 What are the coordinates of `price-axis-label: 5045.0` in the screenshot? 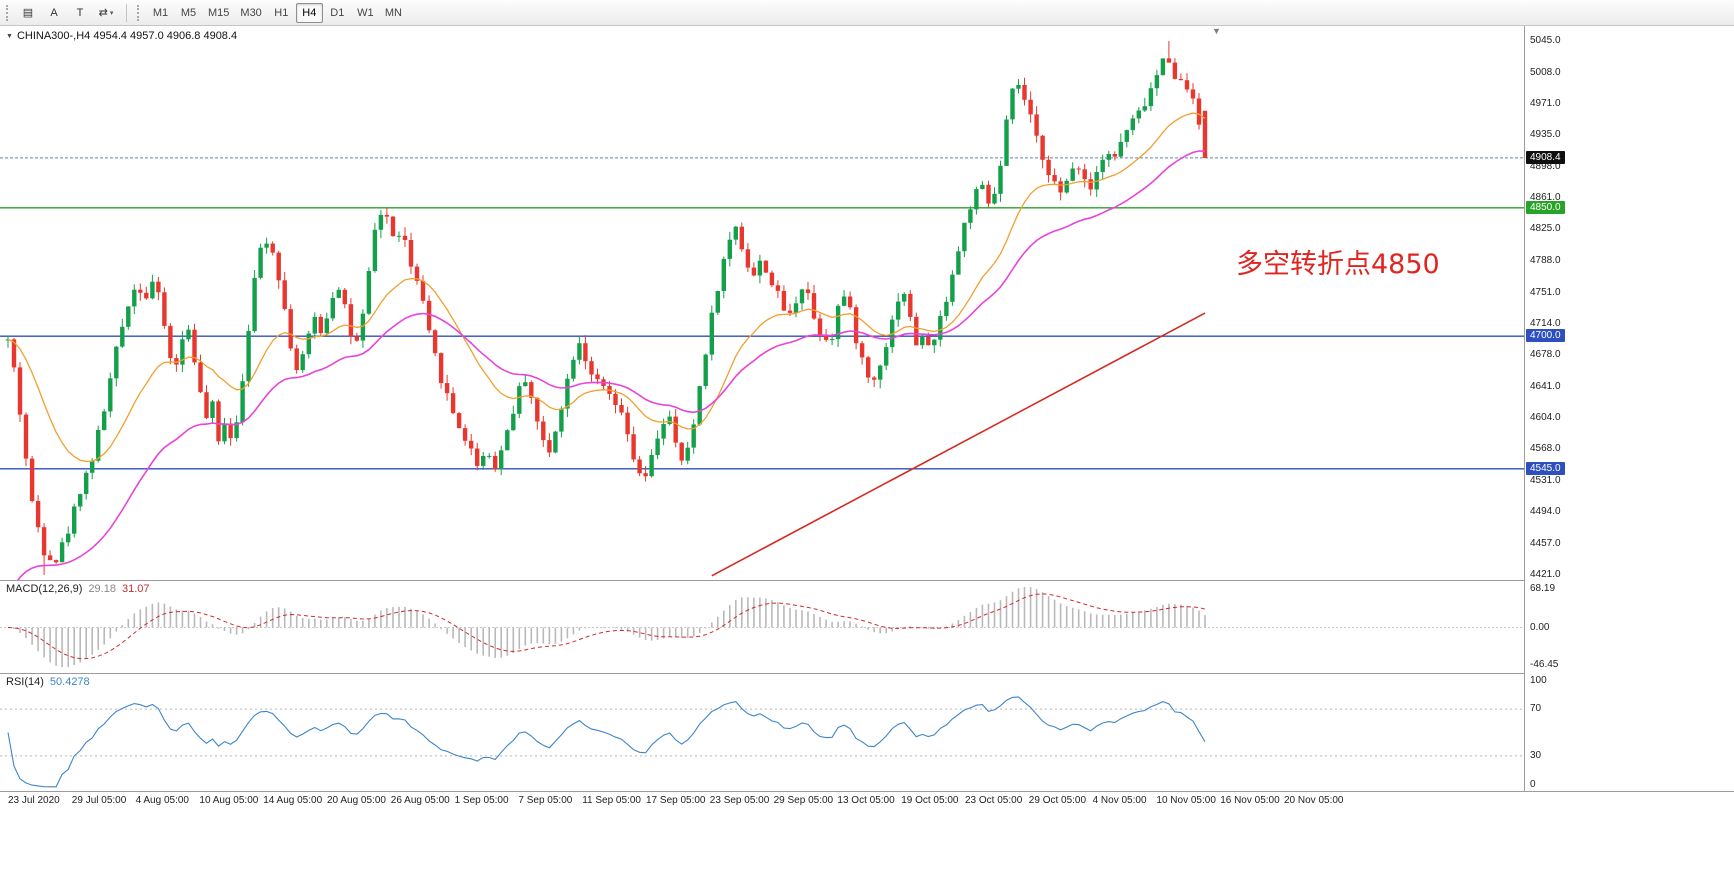 It's located at (1545, 40).